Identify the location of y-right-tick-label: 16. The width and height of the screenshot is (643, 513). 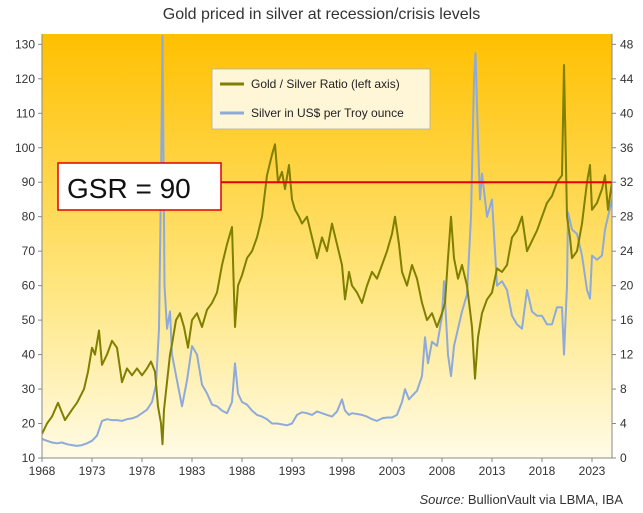
(627, 320).